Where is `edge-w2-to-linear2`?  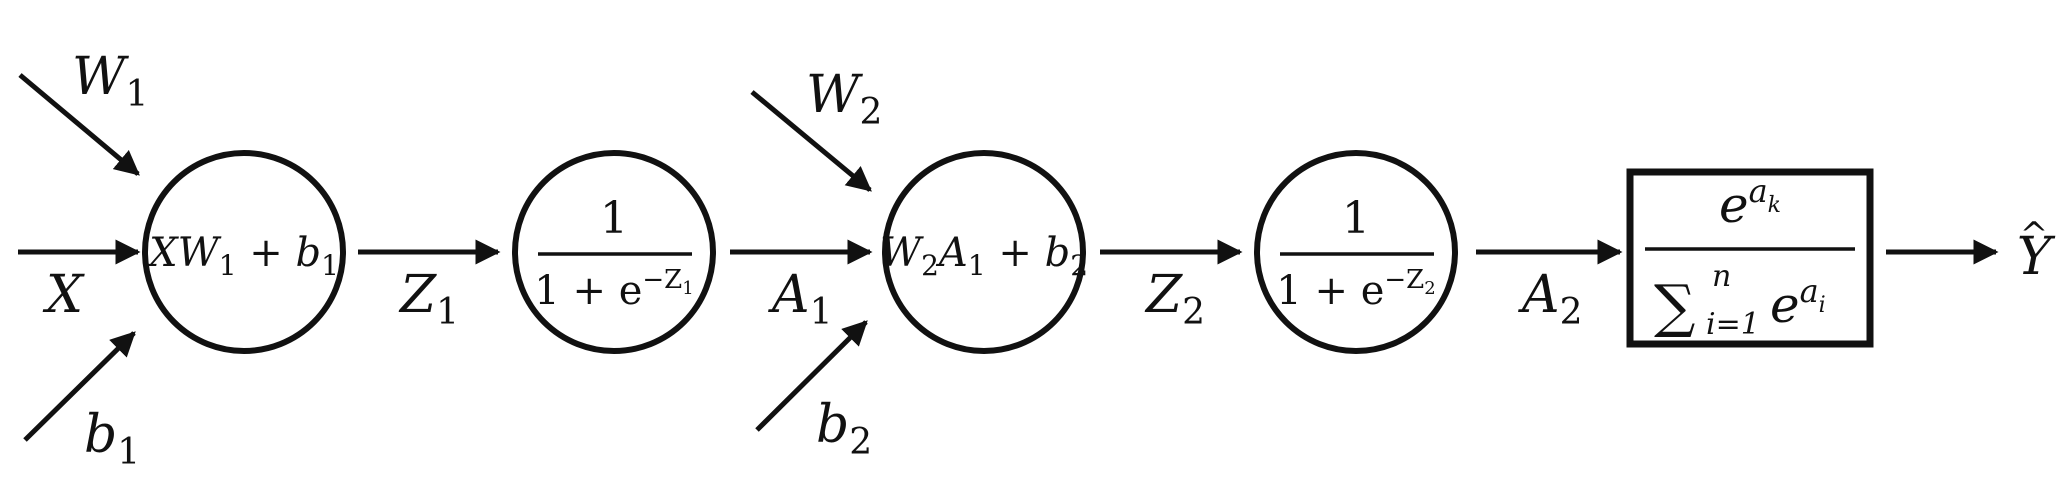 edge-w2-to-linear2 is located at coordinates (811, 141).